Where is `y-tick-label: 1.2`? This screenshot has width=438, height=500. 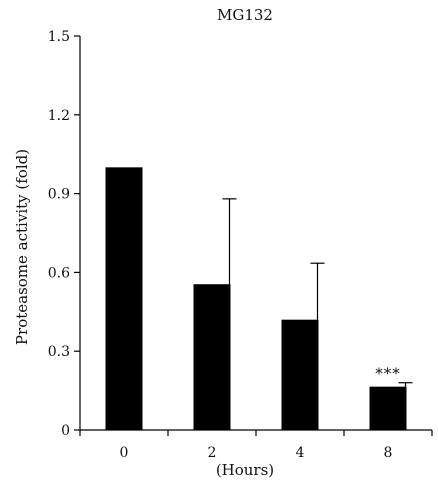
y-tick-label: 1.2 is located at coordinates (59, 116).